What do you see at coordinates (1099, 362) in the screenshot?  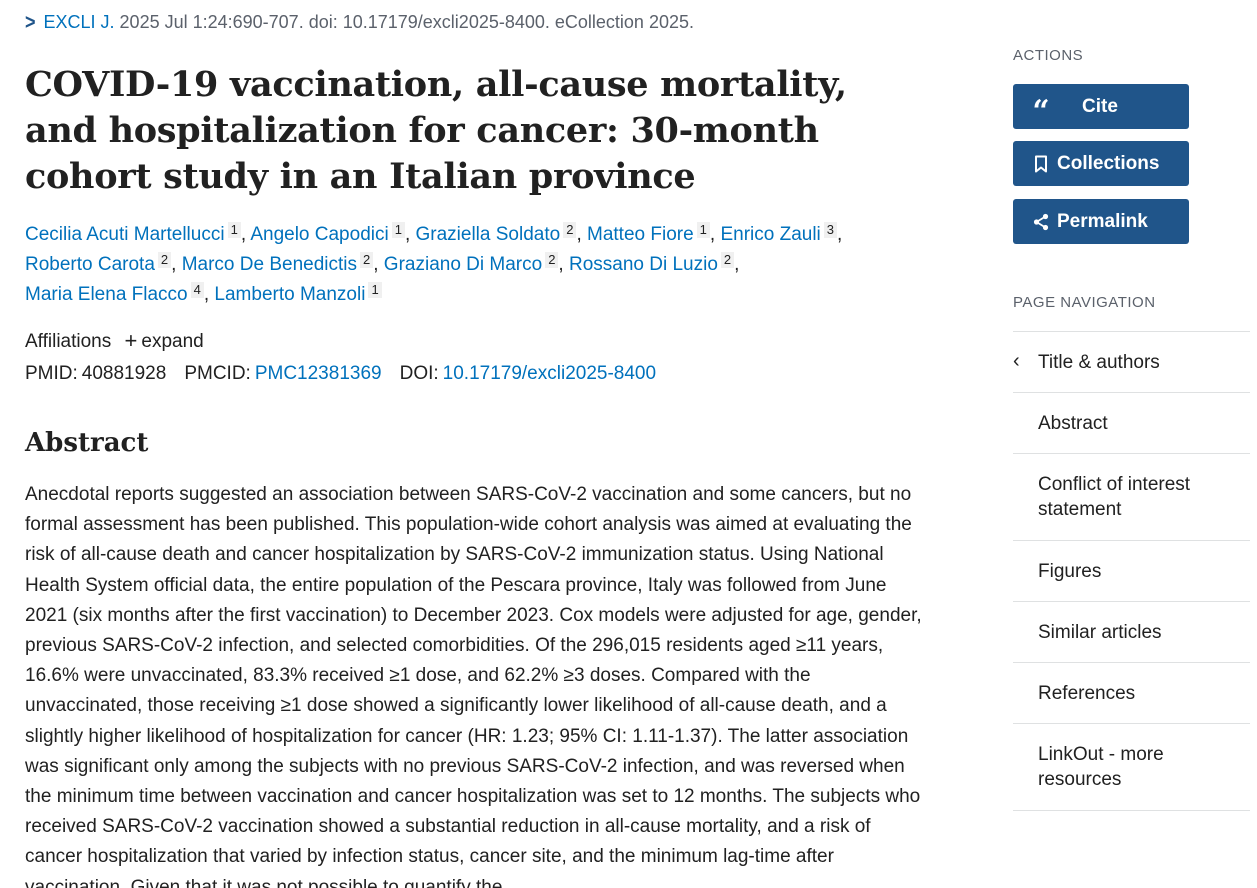 I see `nav-item-label: Title & authors` at bounding box center [1099, 362].